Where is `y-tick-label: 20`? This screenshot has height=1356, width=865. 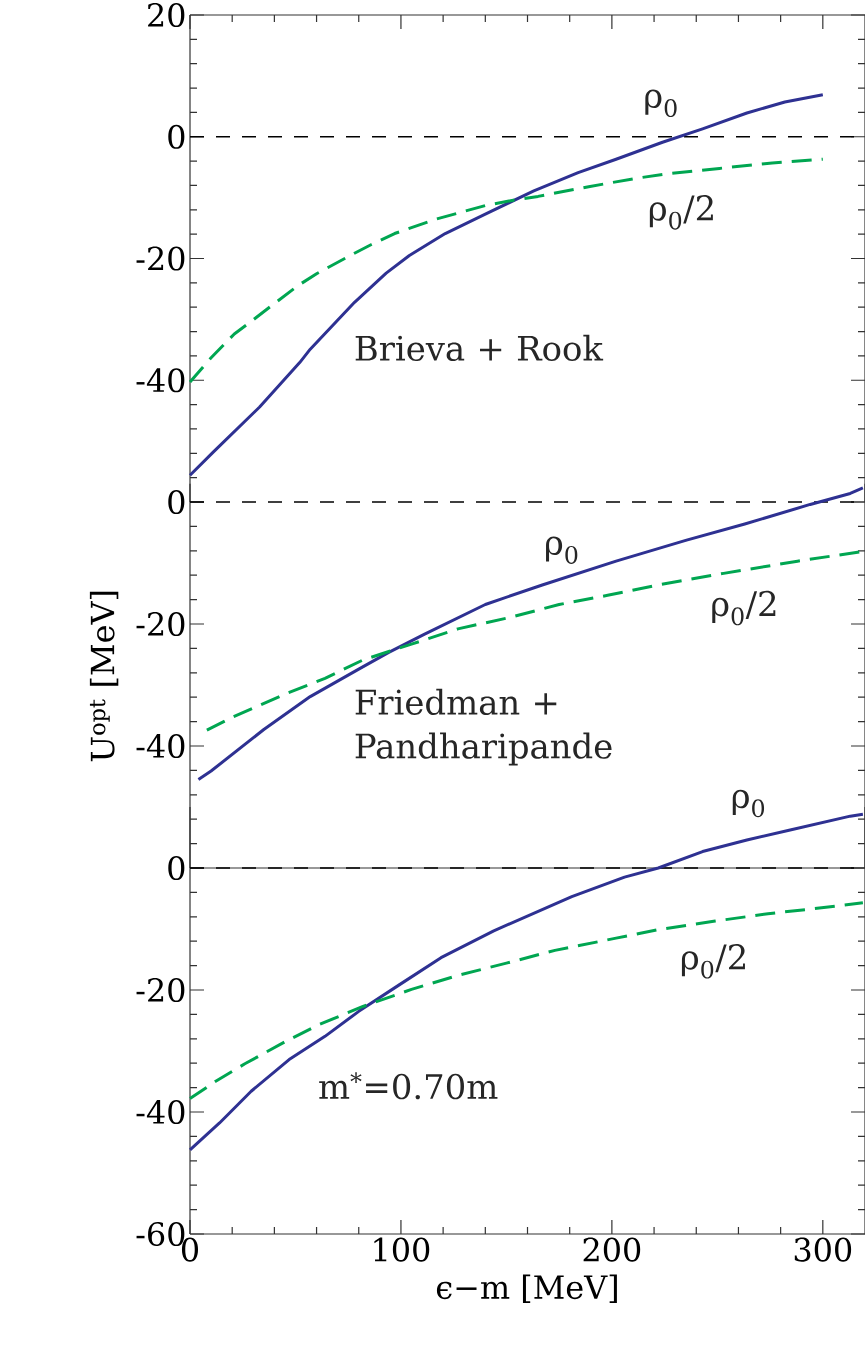 y-tick-label: 20 is located at coordinates (166, 15).